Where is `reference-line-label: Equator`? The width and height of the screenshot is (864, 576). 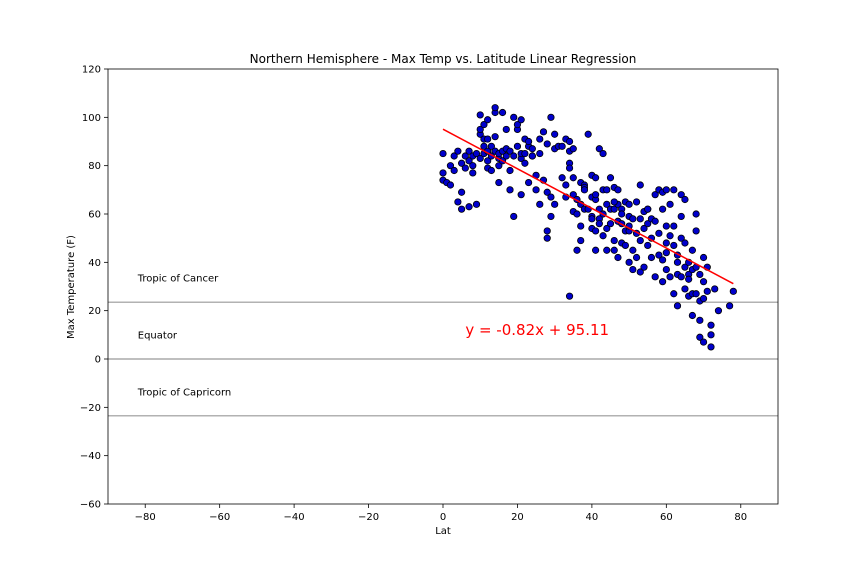 reference-line-label: Equator is located at coordinates (158, 335).